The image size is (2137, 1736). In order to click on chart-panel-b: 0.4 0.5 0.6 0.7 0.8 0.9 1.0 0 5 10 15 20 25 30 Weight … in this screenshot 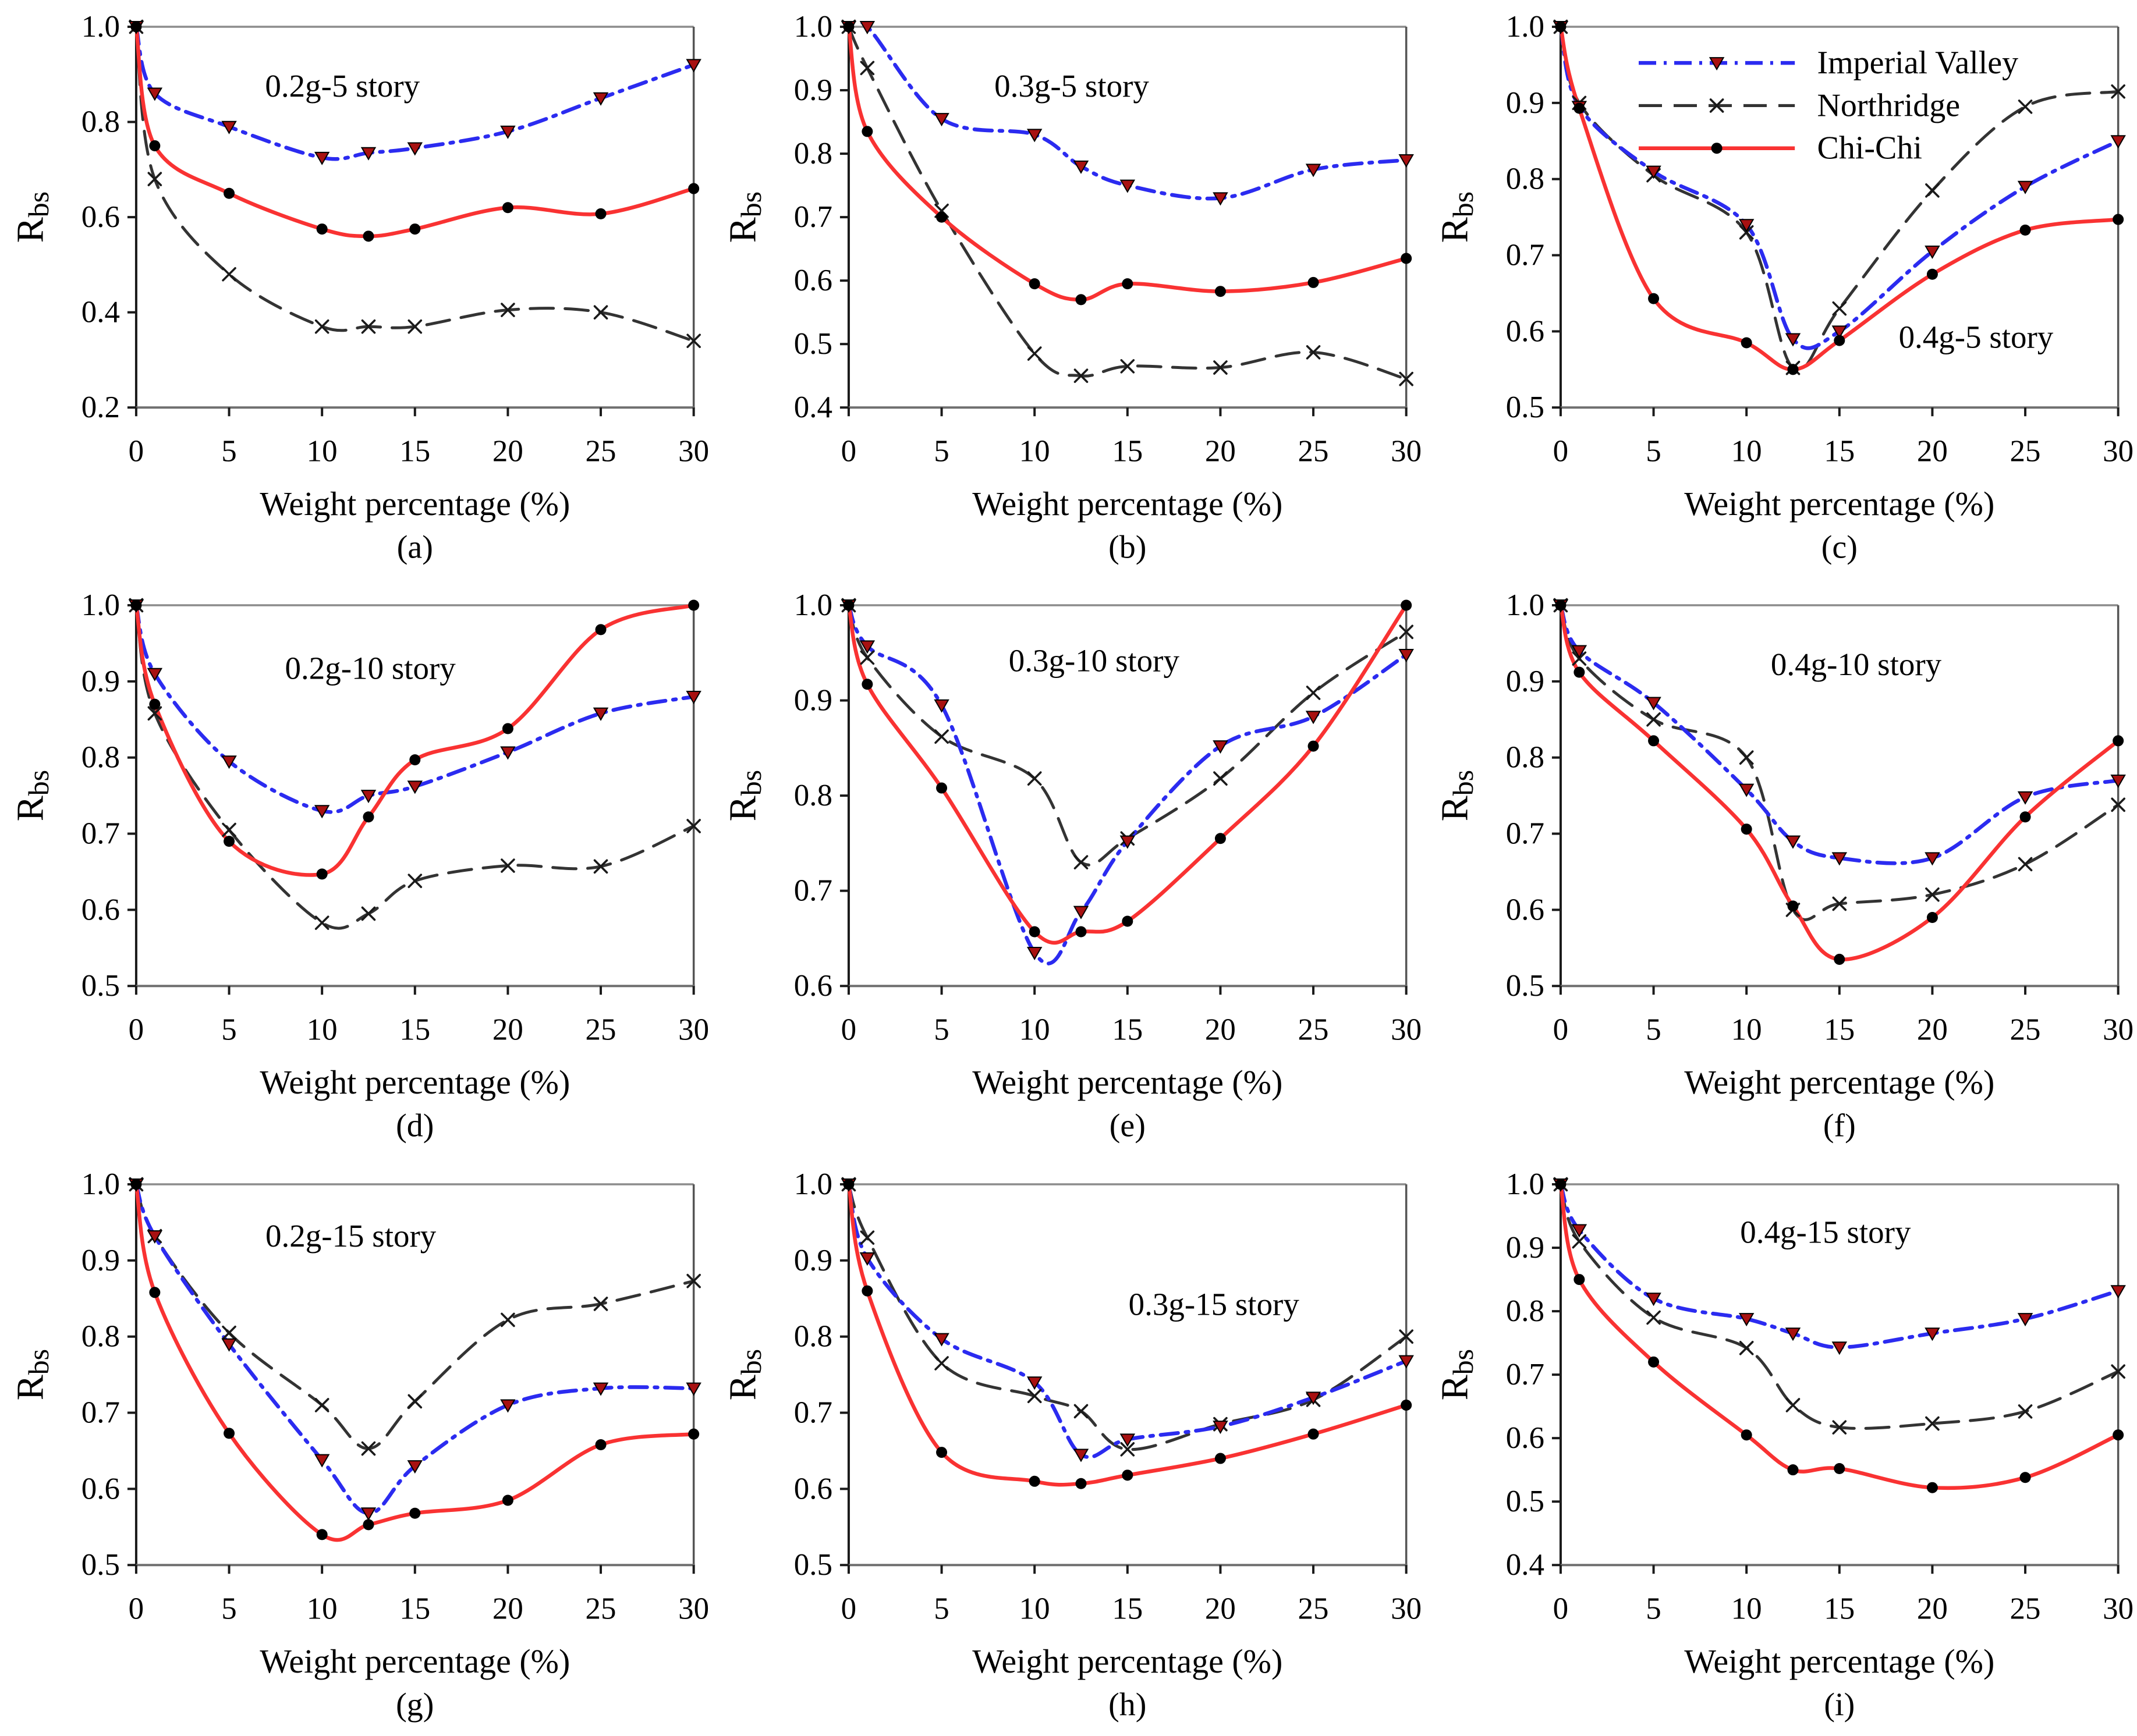, I will do `click(1069, 289)`.